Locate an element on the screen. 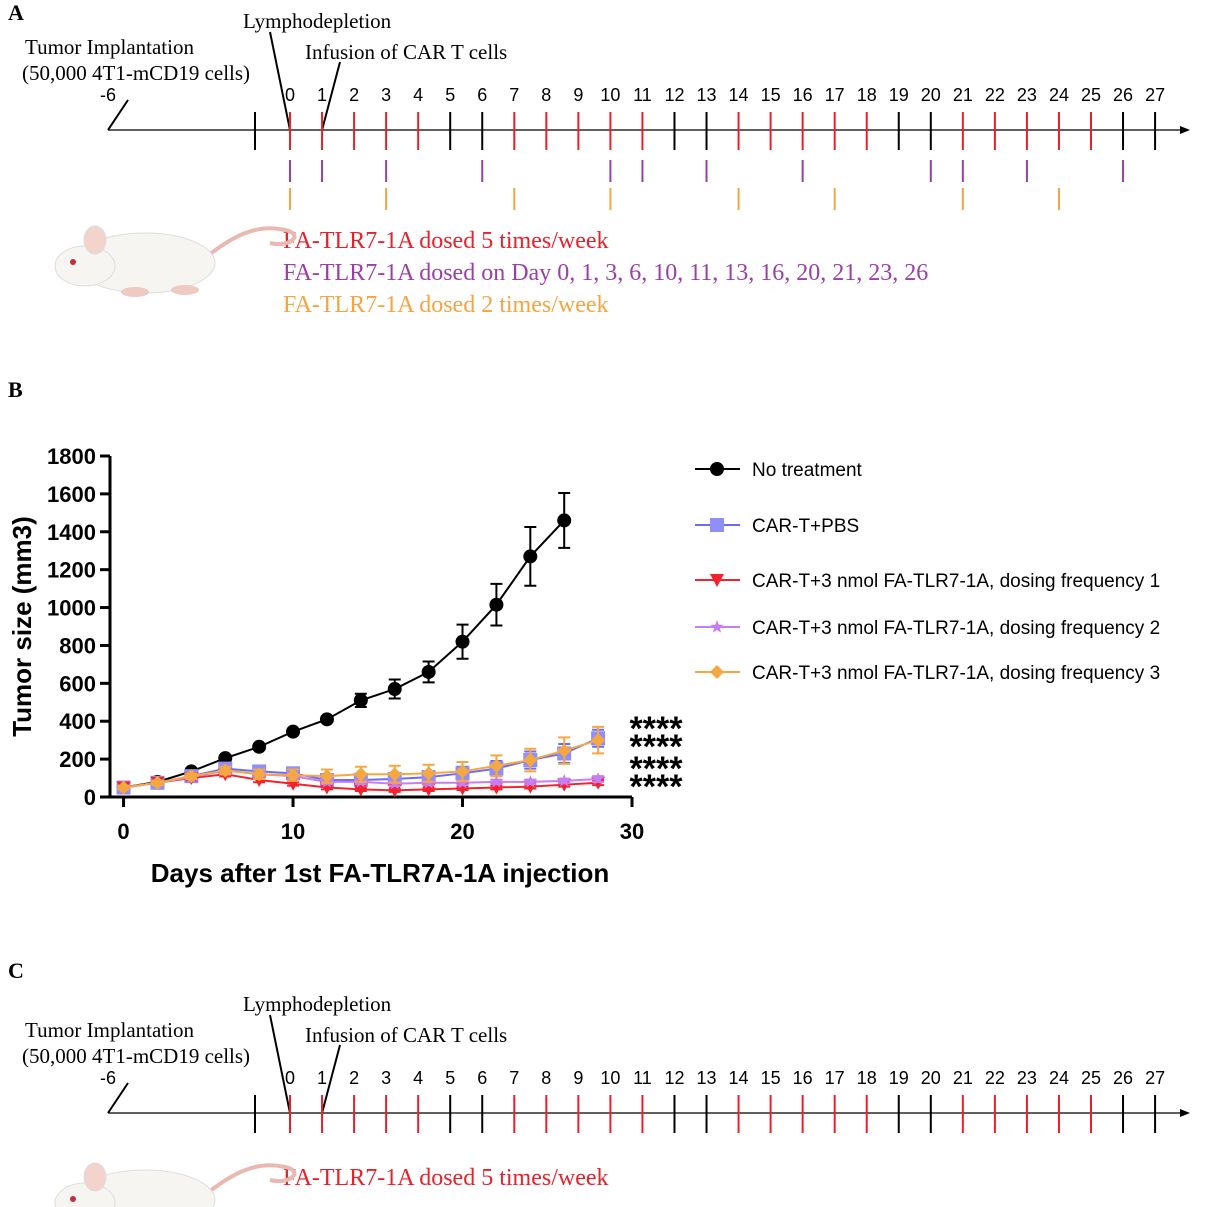 The height and width of the screenshot is (1207, 1216). day-label: 10 is located at coordinates (610, 95).